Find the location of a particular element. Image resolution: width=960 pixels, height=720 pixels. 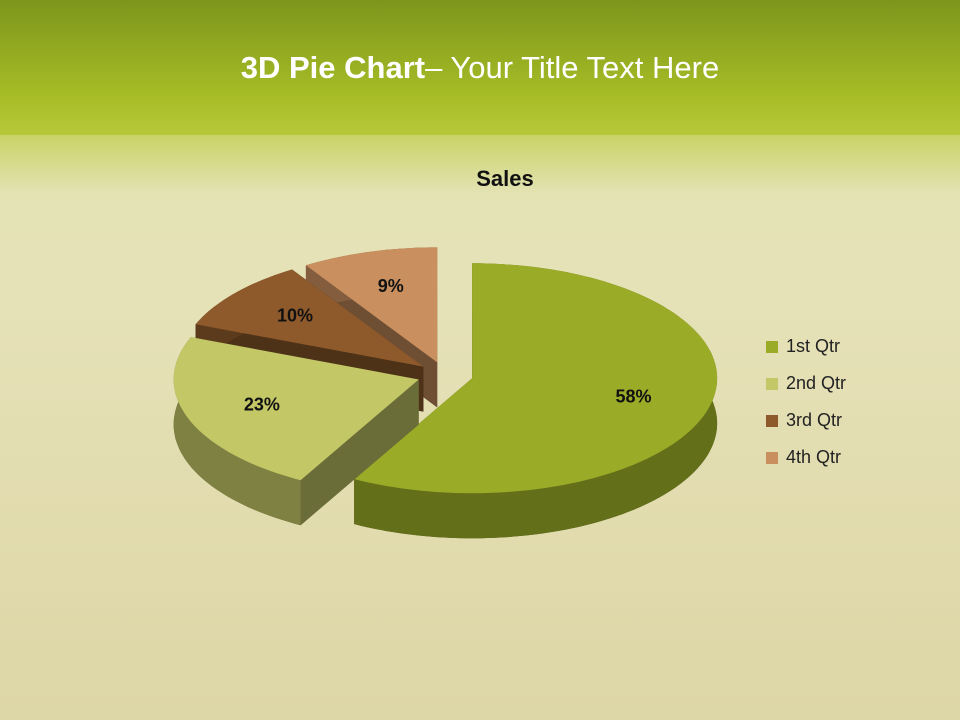

legend-label: 4th Qtr is located at coordinates (813, 457).